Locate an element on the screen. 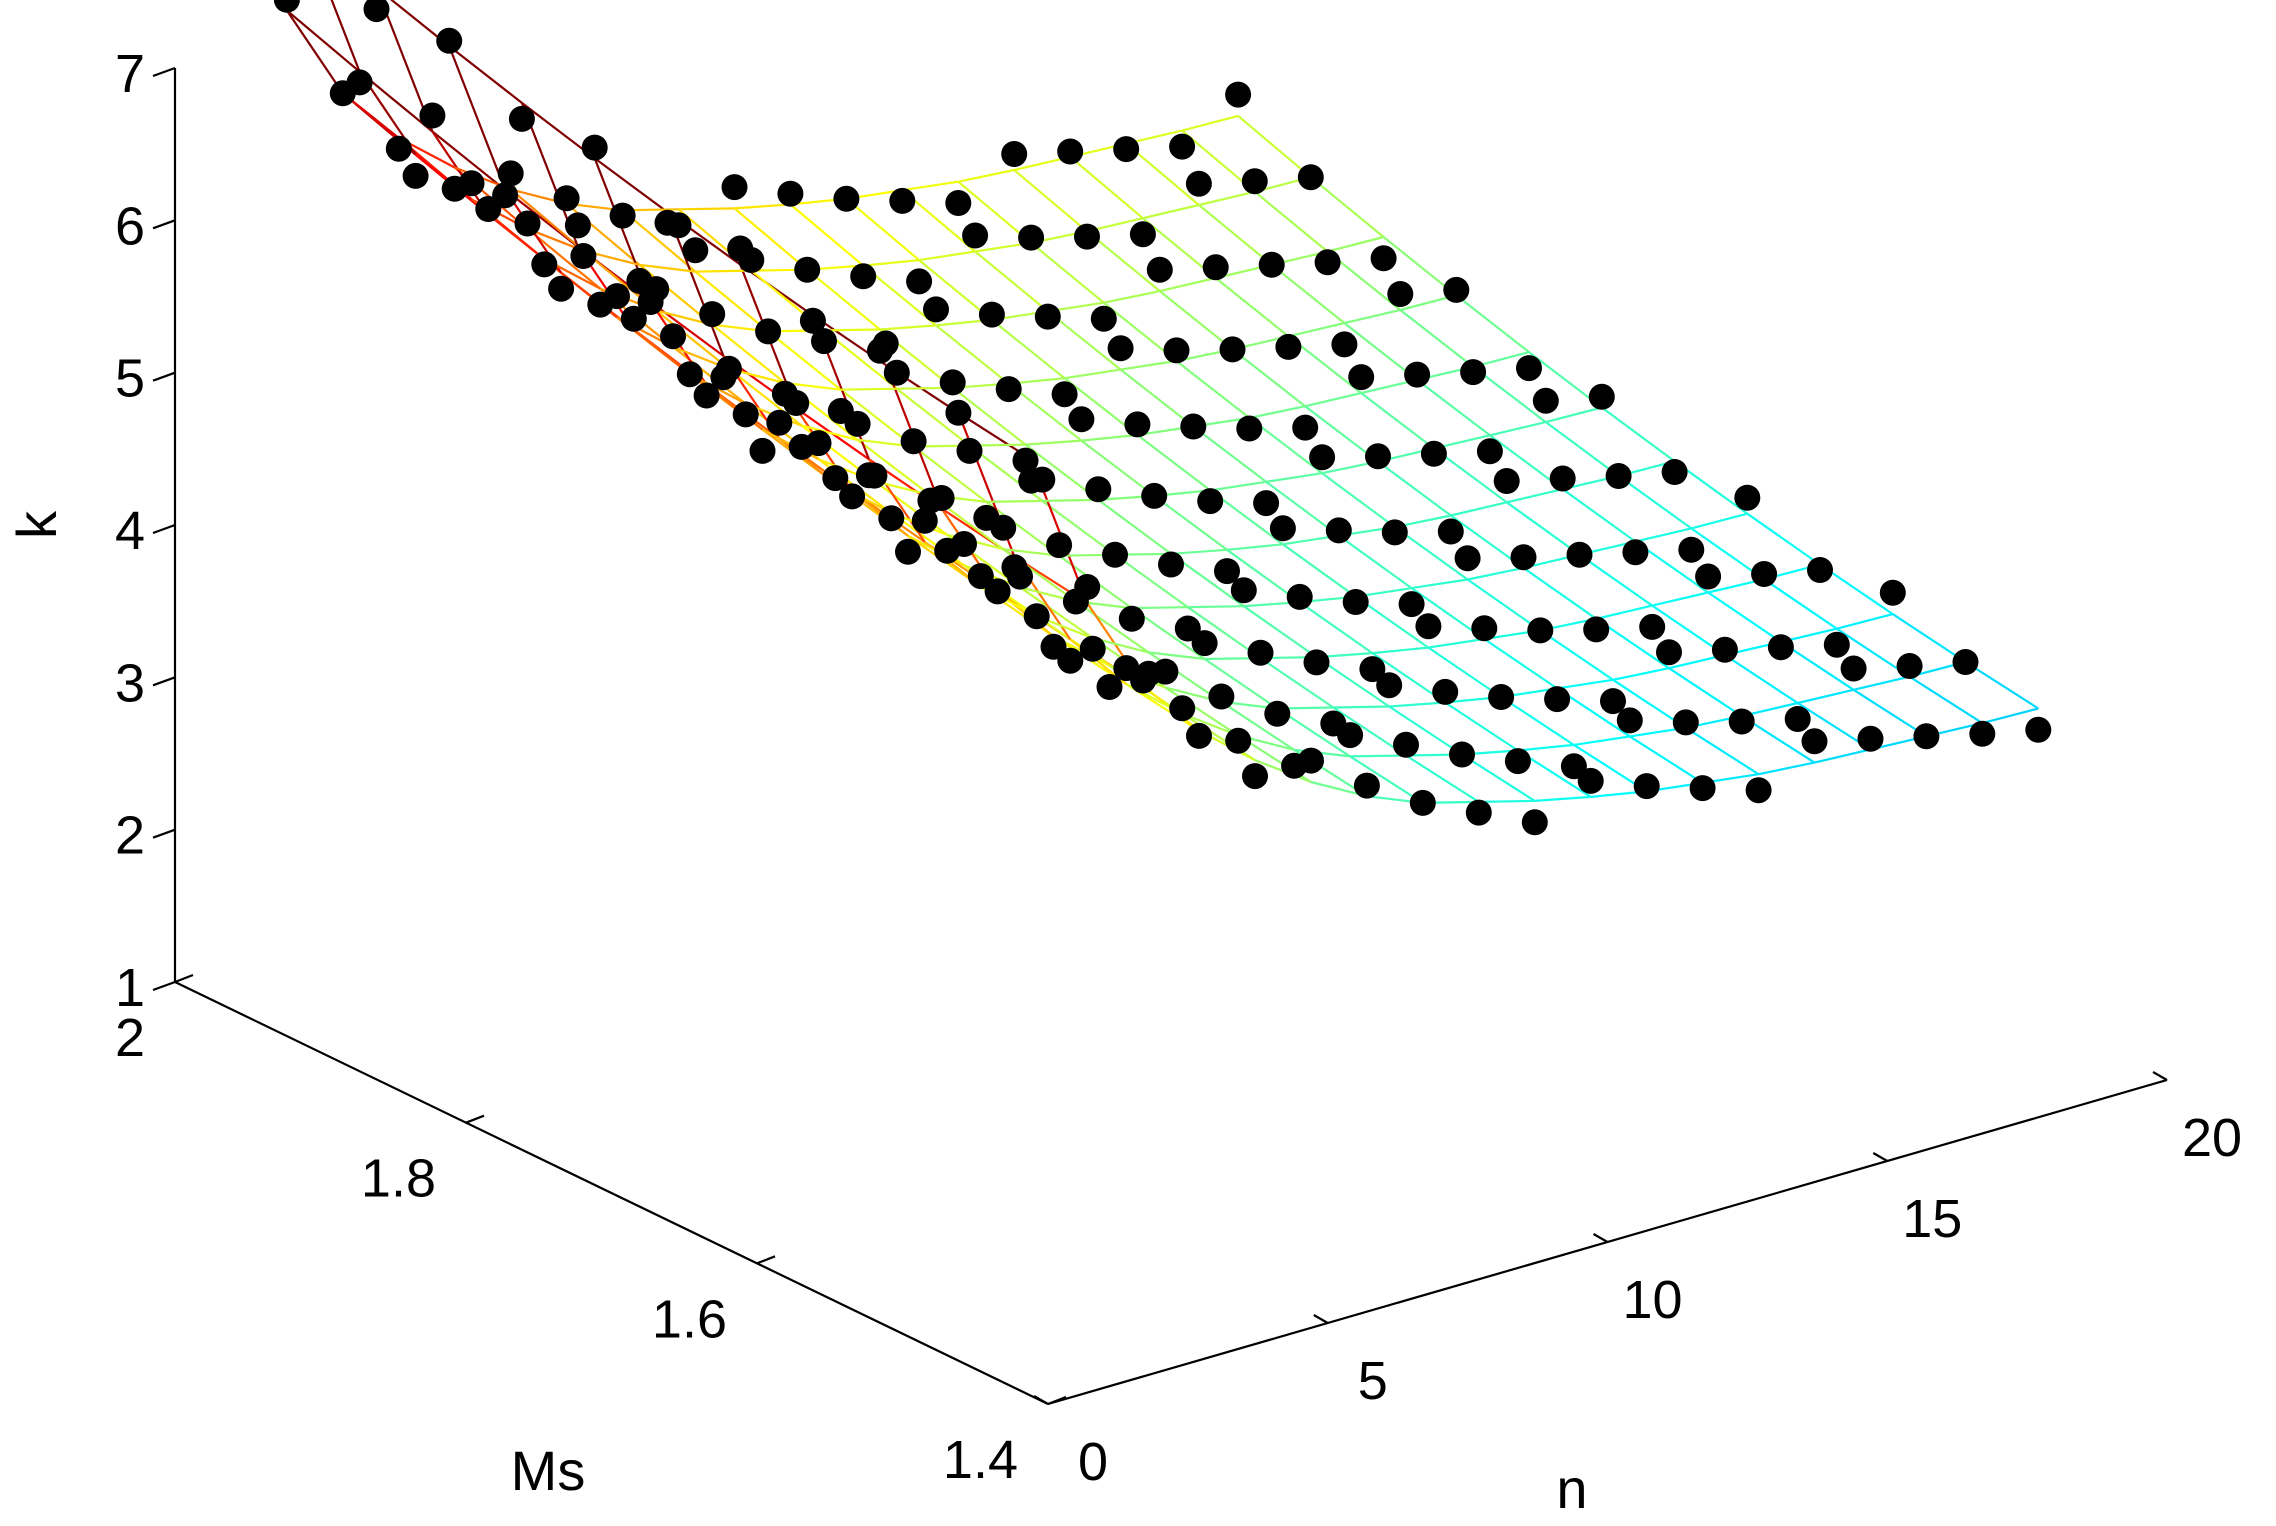 Image resolution: width=2276 pixels, height=1526 pixels. k-tick-label: 1 is located at coordinates (130, 988).